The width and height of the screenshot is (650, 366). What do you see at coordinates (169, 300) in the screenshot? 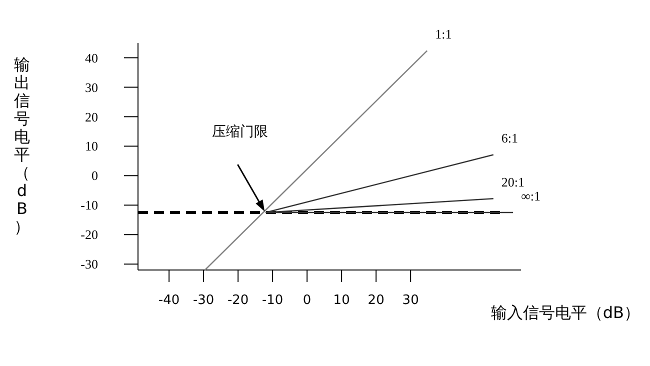
I see `x-tick-label: -40` at bounding box center [169, 300].